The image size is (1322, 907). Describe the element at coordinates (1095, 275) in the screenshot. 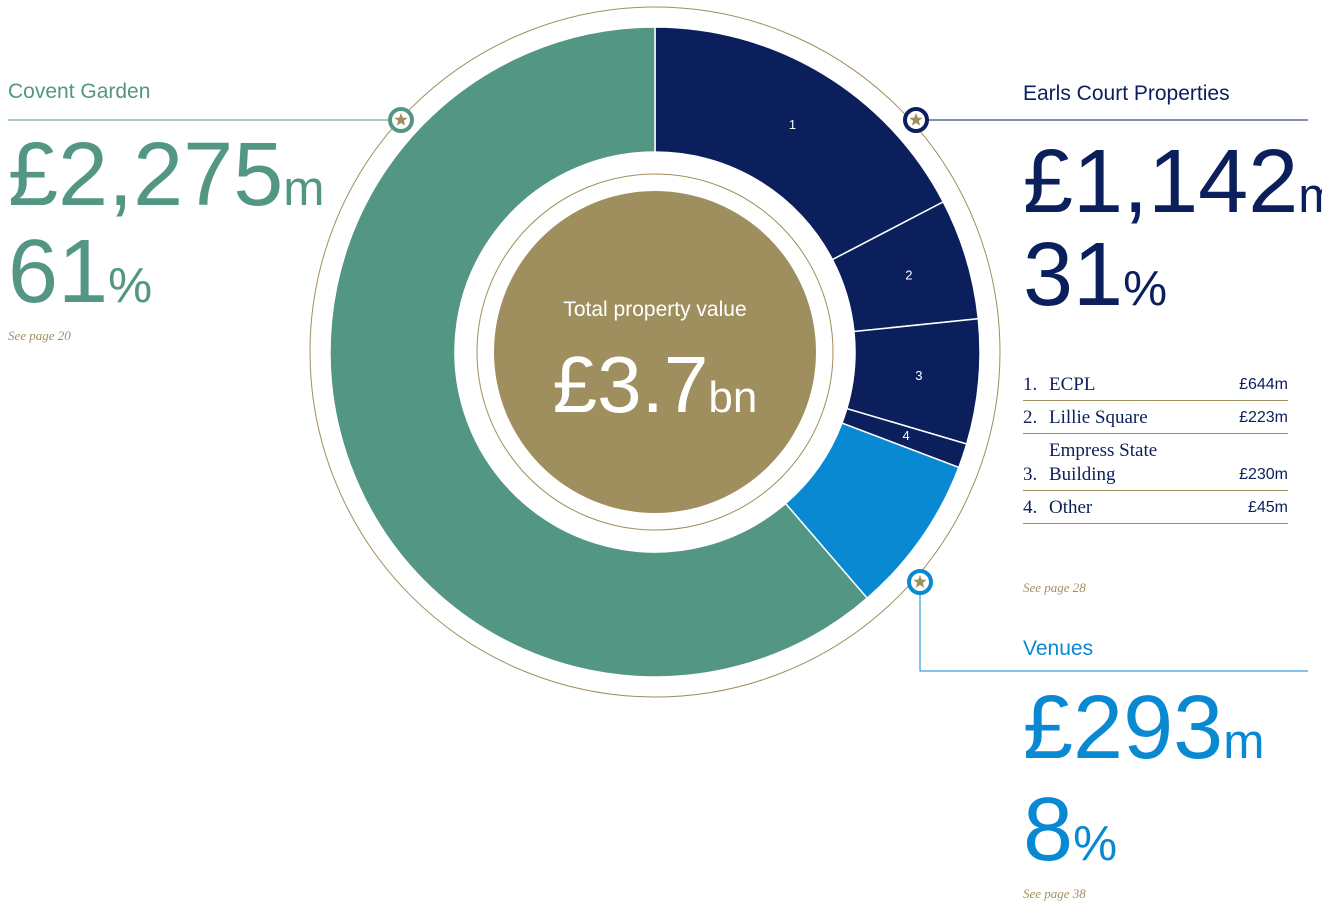

I see `group-share: 31%` at that location.